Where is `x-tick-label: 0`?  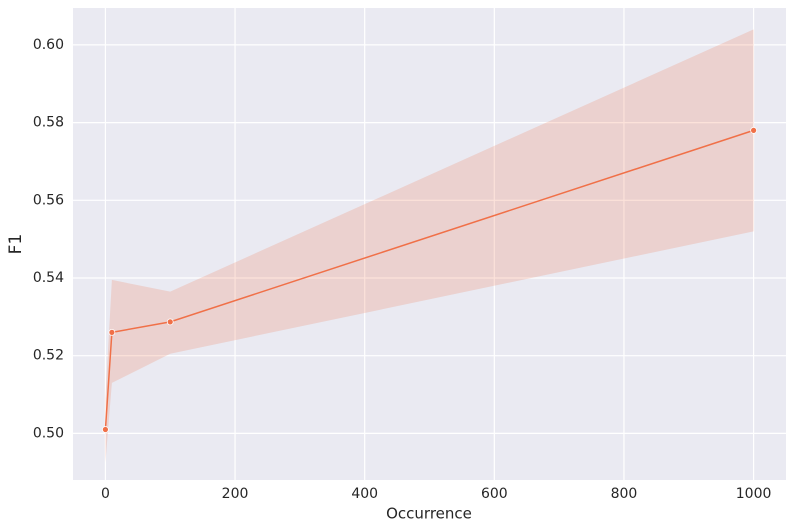 x-tick-label: 0 is located at coordinates (105, 494).